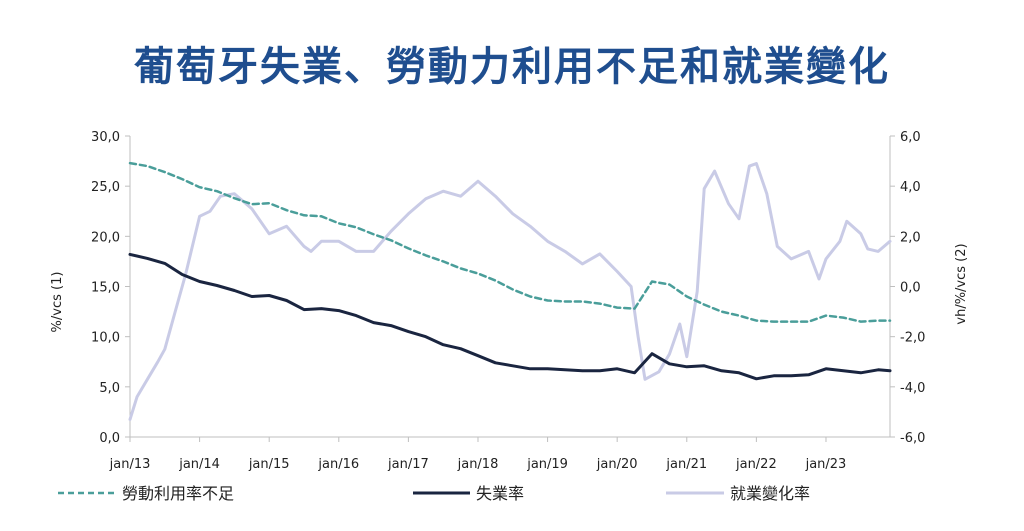 The image size is (1024, 531). I want to click on x-tick-label: jan/23, so click(826, 464).